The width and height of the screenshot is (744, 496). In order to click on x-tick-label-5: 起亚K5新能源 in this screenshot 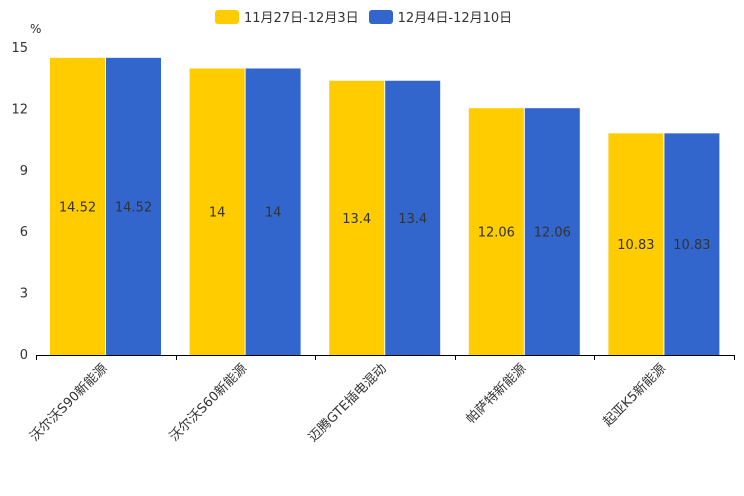, I will do `click(634, 395)`.